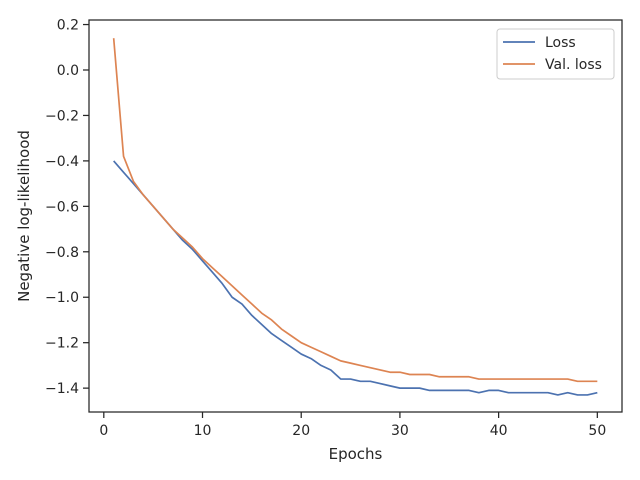 This screenshot has height=480, width=640. What do you see at coordinates (560, 43) in the screenshot?
I see `legend-label-loss: Loss` at bounding box center [560, 43].